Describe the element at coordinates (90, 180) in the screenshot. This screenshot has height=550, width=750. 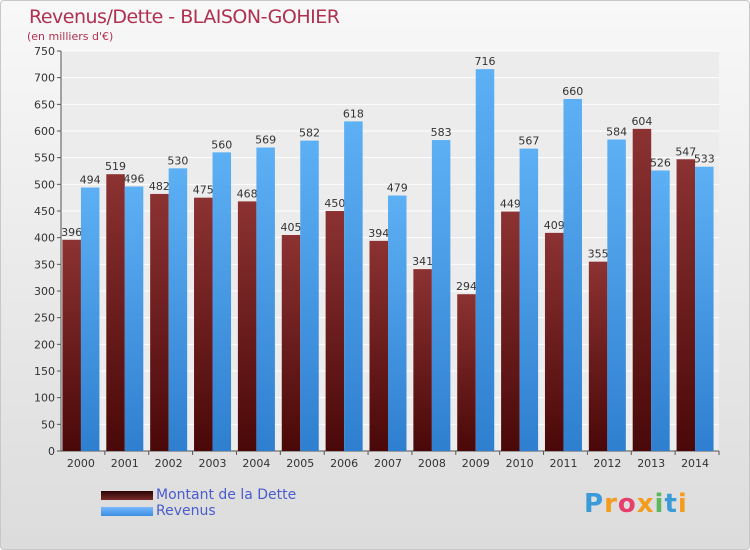
I see `data-label-revenus: 494` at that location.